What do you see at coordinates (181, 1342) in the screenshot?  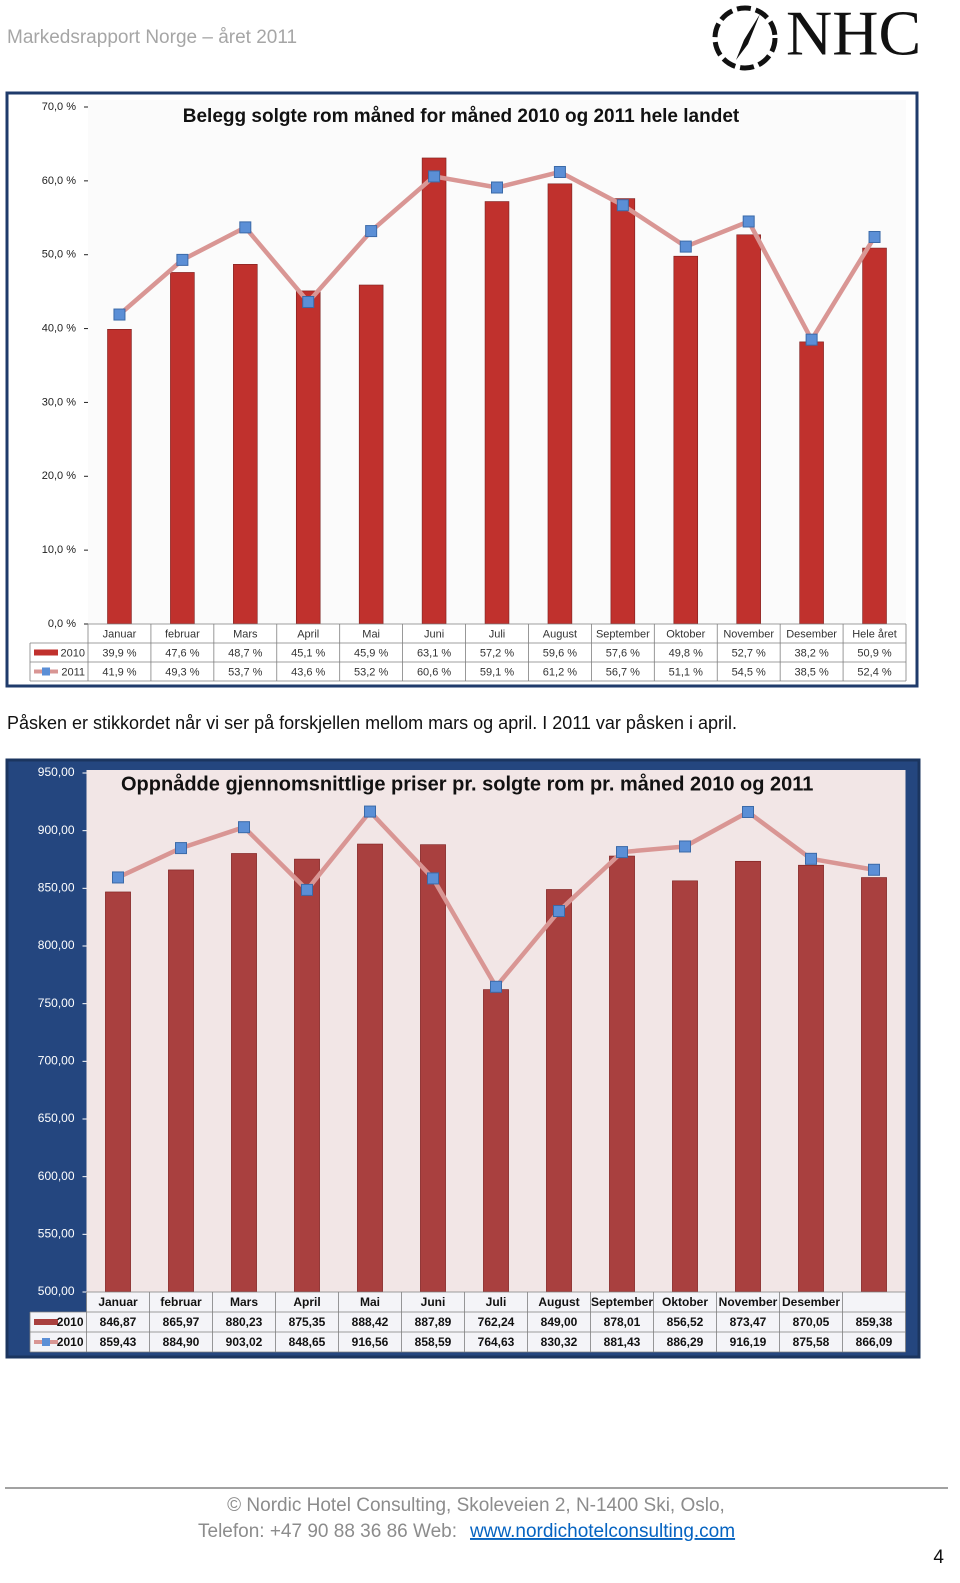 I see `value-label: 884,90` at bounding box center [181, 1342].